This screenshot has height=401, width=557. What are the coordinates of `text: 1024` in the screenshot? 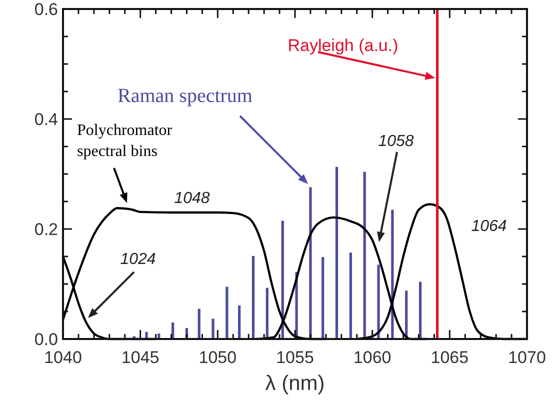 It's located at (138, 259).